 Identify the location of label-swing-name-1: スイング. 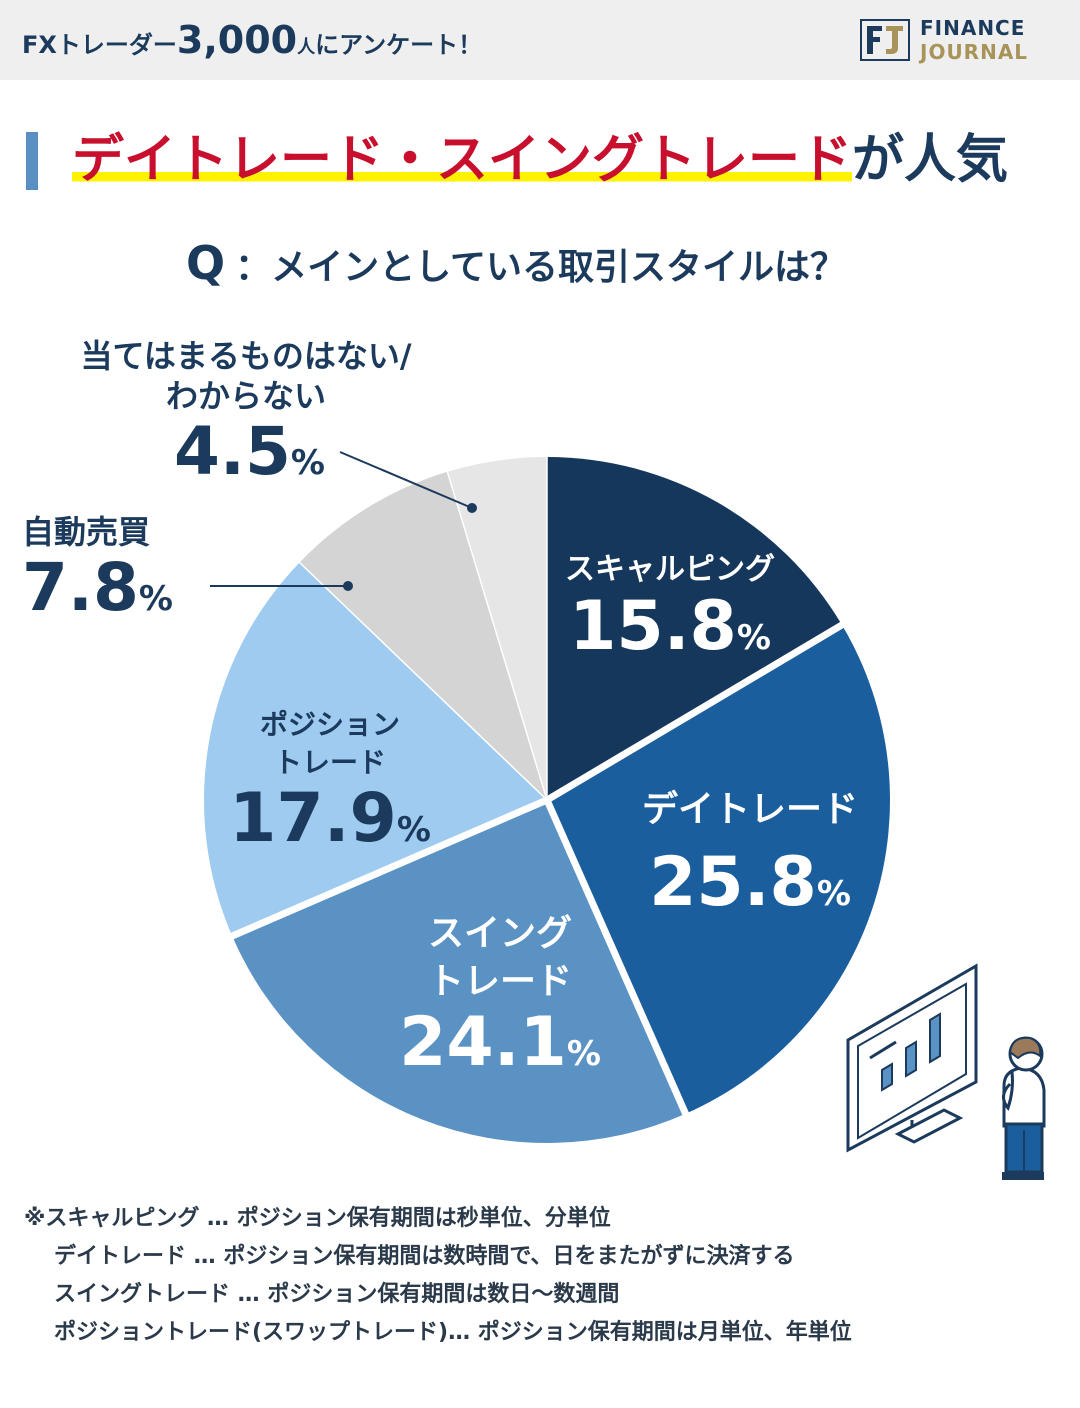
(499, 933).